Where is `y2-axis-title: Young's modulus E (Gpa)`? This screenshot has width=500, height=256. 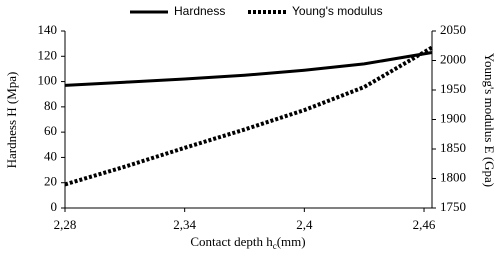
y2-axis-title: Young's modulus E (Gpa) is located at coordinates (489, 120).